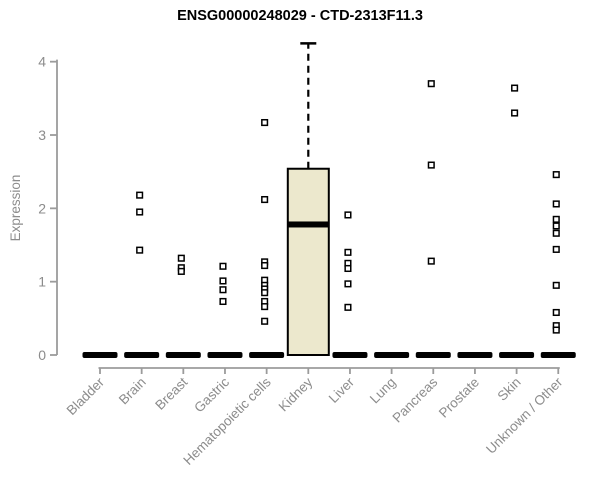 The width and height of the screenshot is (600, 500). What do you see at coordinates (296, 394) in the screenshot?
I see `x-tick-label: Kidney` at bounding box center [296, 394].